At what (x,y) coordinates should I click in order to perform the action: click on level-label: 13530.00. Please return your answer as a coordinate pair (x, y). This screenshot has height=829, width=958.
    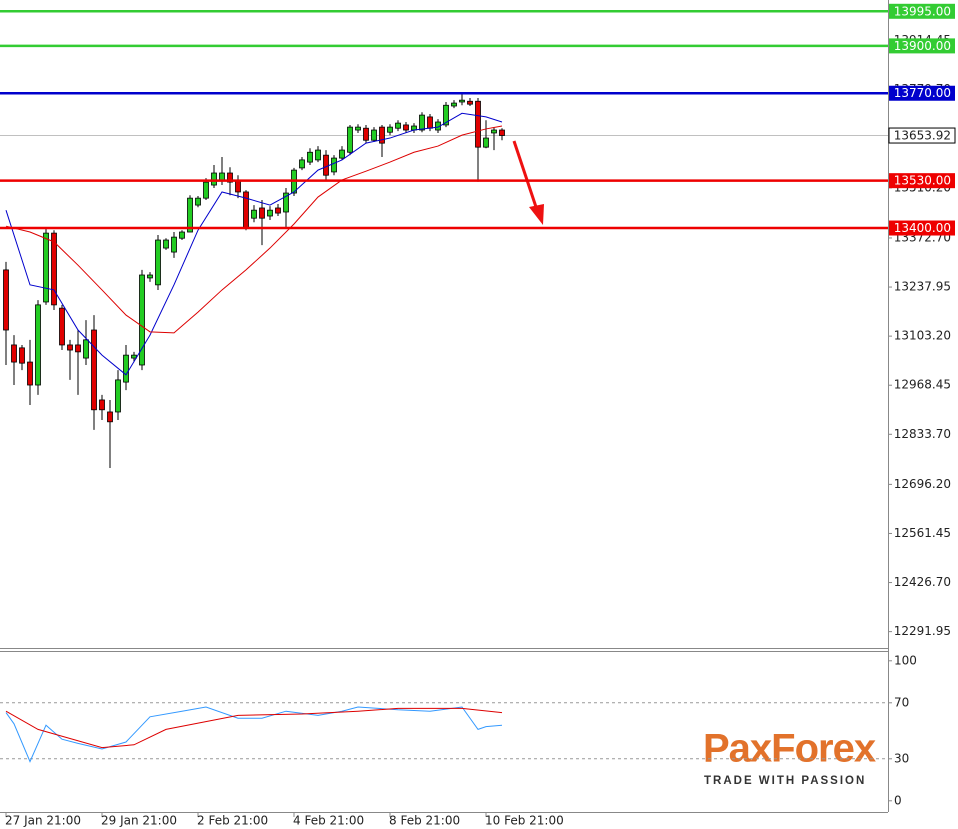
    Looking at the image, I should click on (922, 181).